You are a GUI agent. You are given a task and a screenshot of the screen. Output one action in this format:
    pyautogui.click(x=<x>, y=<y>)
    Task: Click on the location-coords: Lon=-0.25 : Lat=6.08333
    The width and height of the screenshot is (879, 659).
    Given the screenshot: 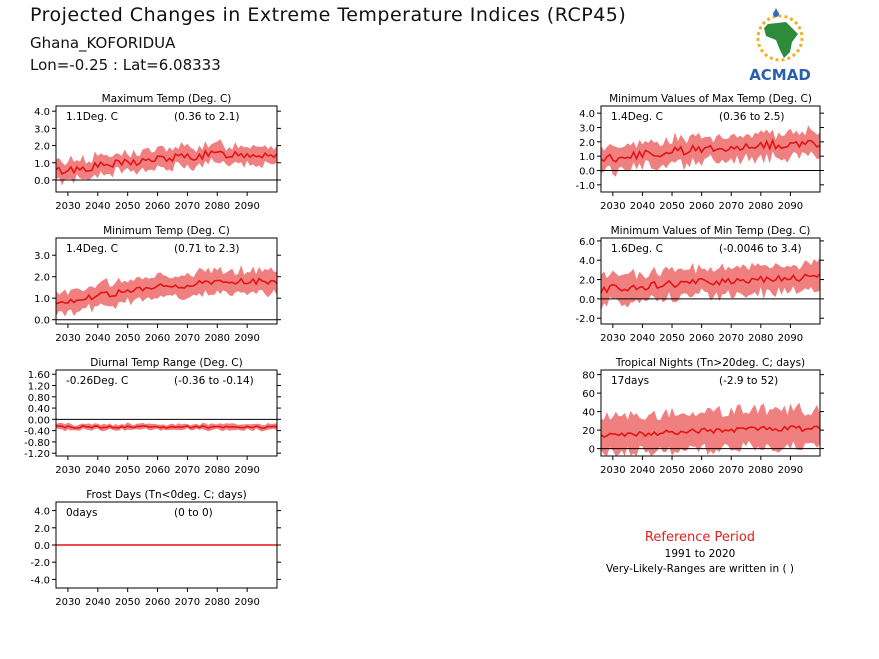 What is the action you would take?
    pyautogui.click(x=125, y=65)
    